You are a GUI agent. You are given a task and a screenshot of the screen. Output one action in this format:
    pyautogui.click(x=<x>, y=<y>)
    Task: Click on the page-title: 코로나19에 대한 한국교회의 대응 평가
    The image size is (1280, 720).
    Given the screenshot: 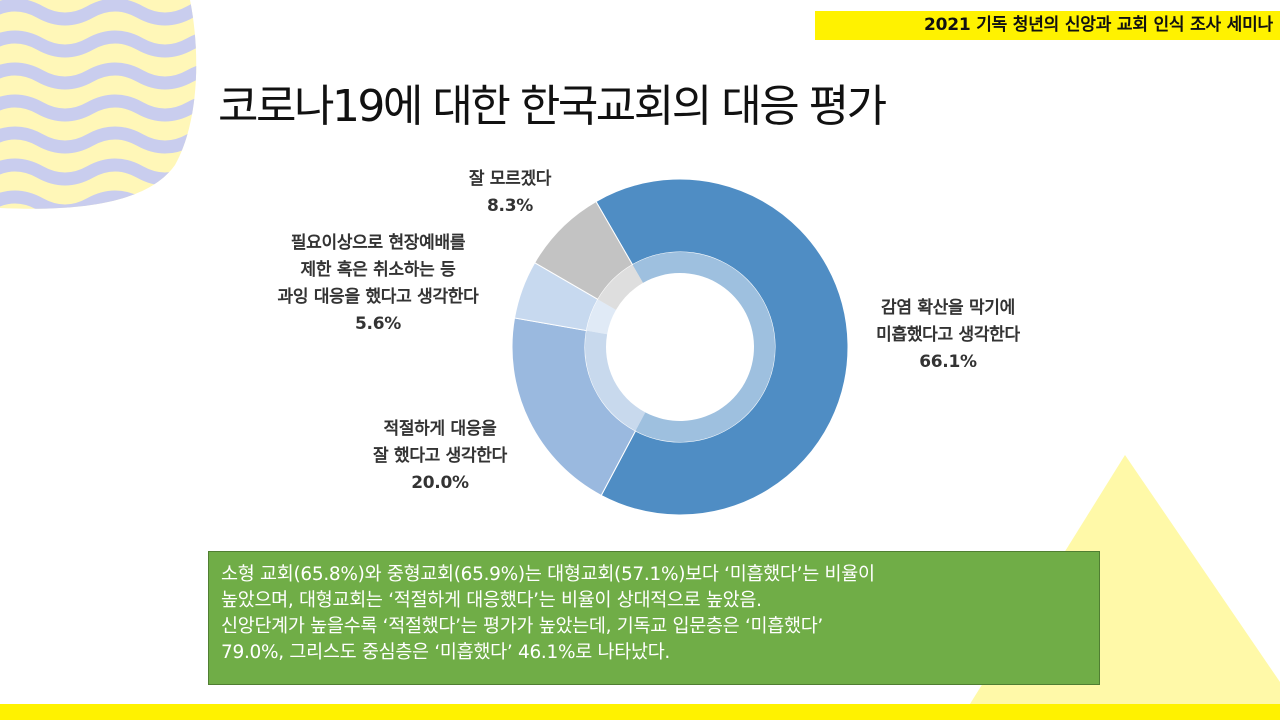 What is the action you would take?
    pyautogui.click(x=552, y=106)
    